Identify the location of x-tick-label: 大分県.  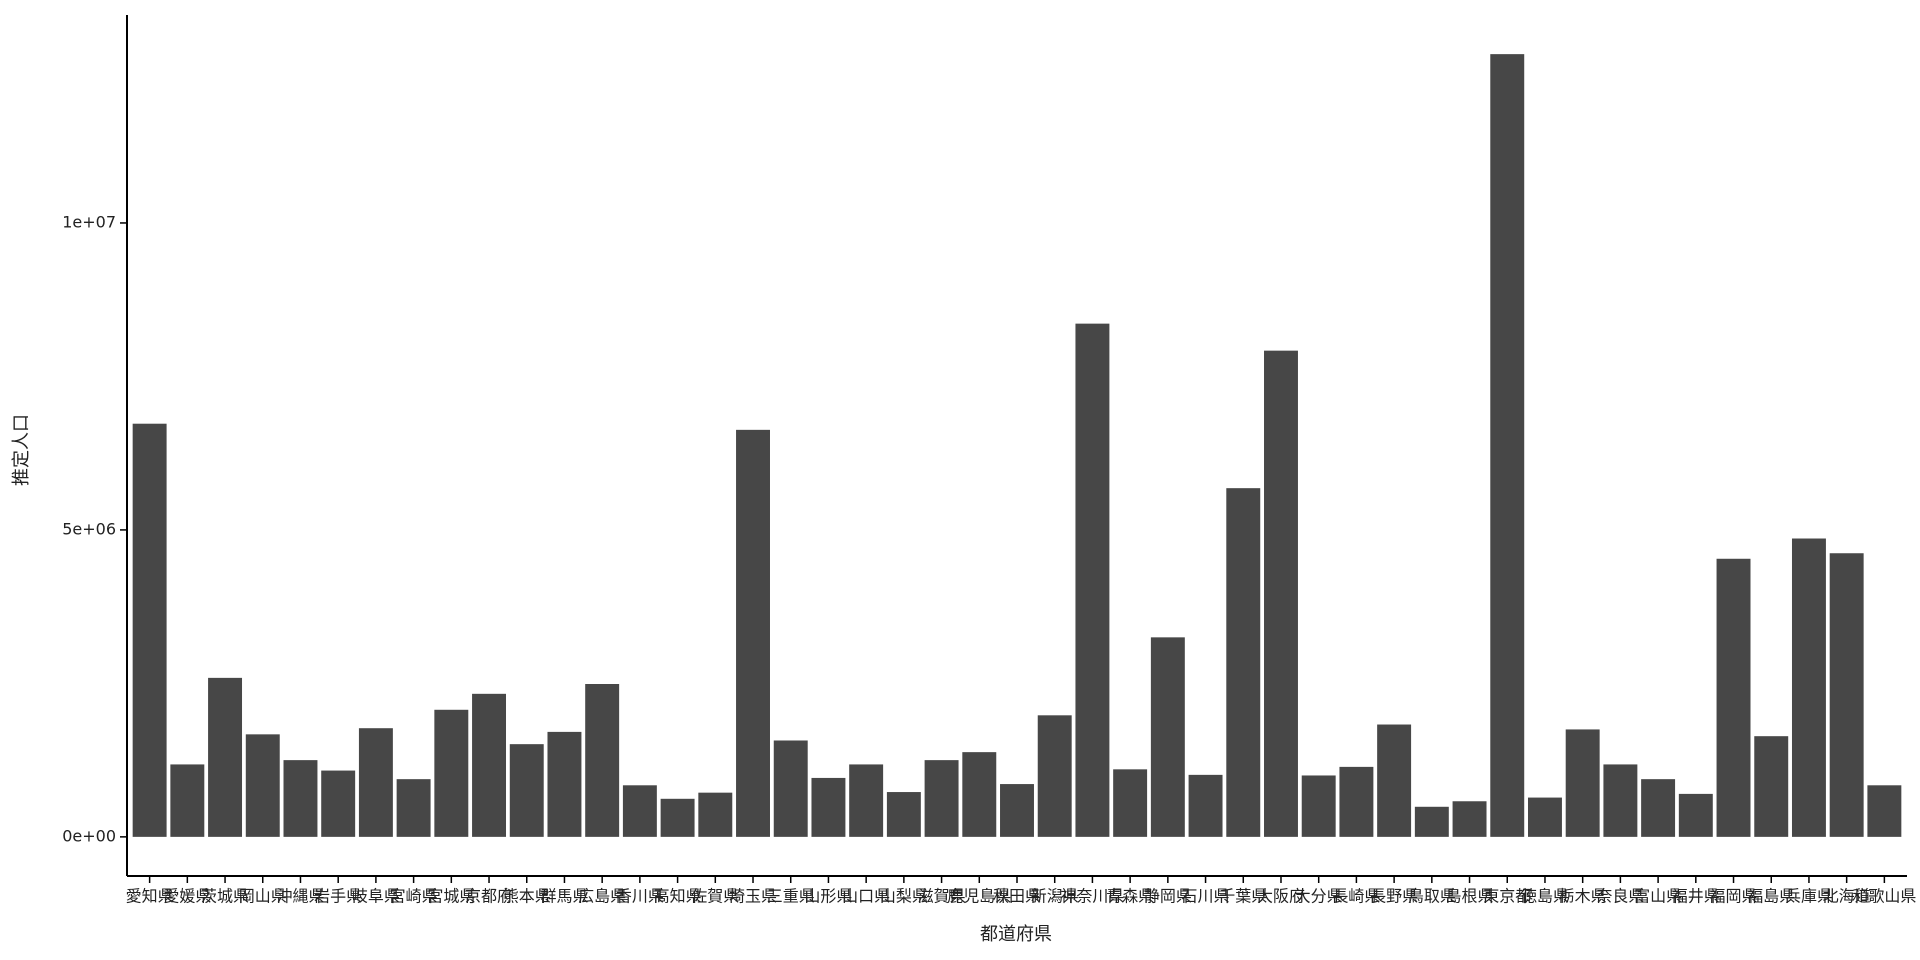
(1319, 896).